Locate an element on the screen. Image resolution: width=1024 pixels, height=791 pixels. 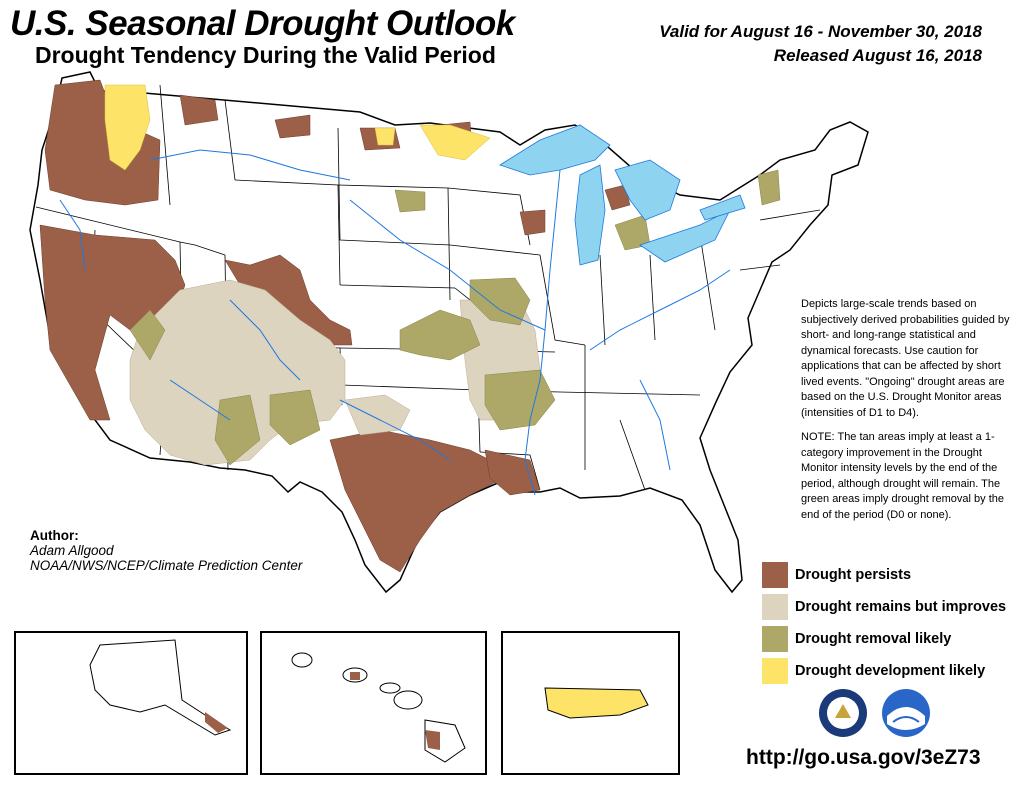
legend-item-removal: Drought removal likely is located at coordinates (884, 639).